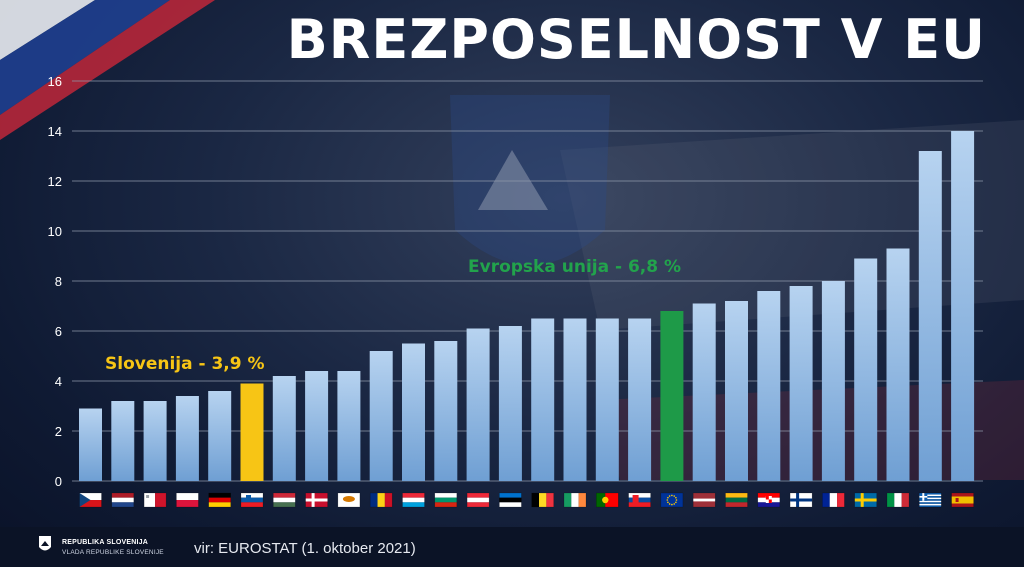 This screenshot has height=567, width=1024. Describe the element at coordinates (801, 500) in the screenshot. I see `flag-fi-icon` at that location.